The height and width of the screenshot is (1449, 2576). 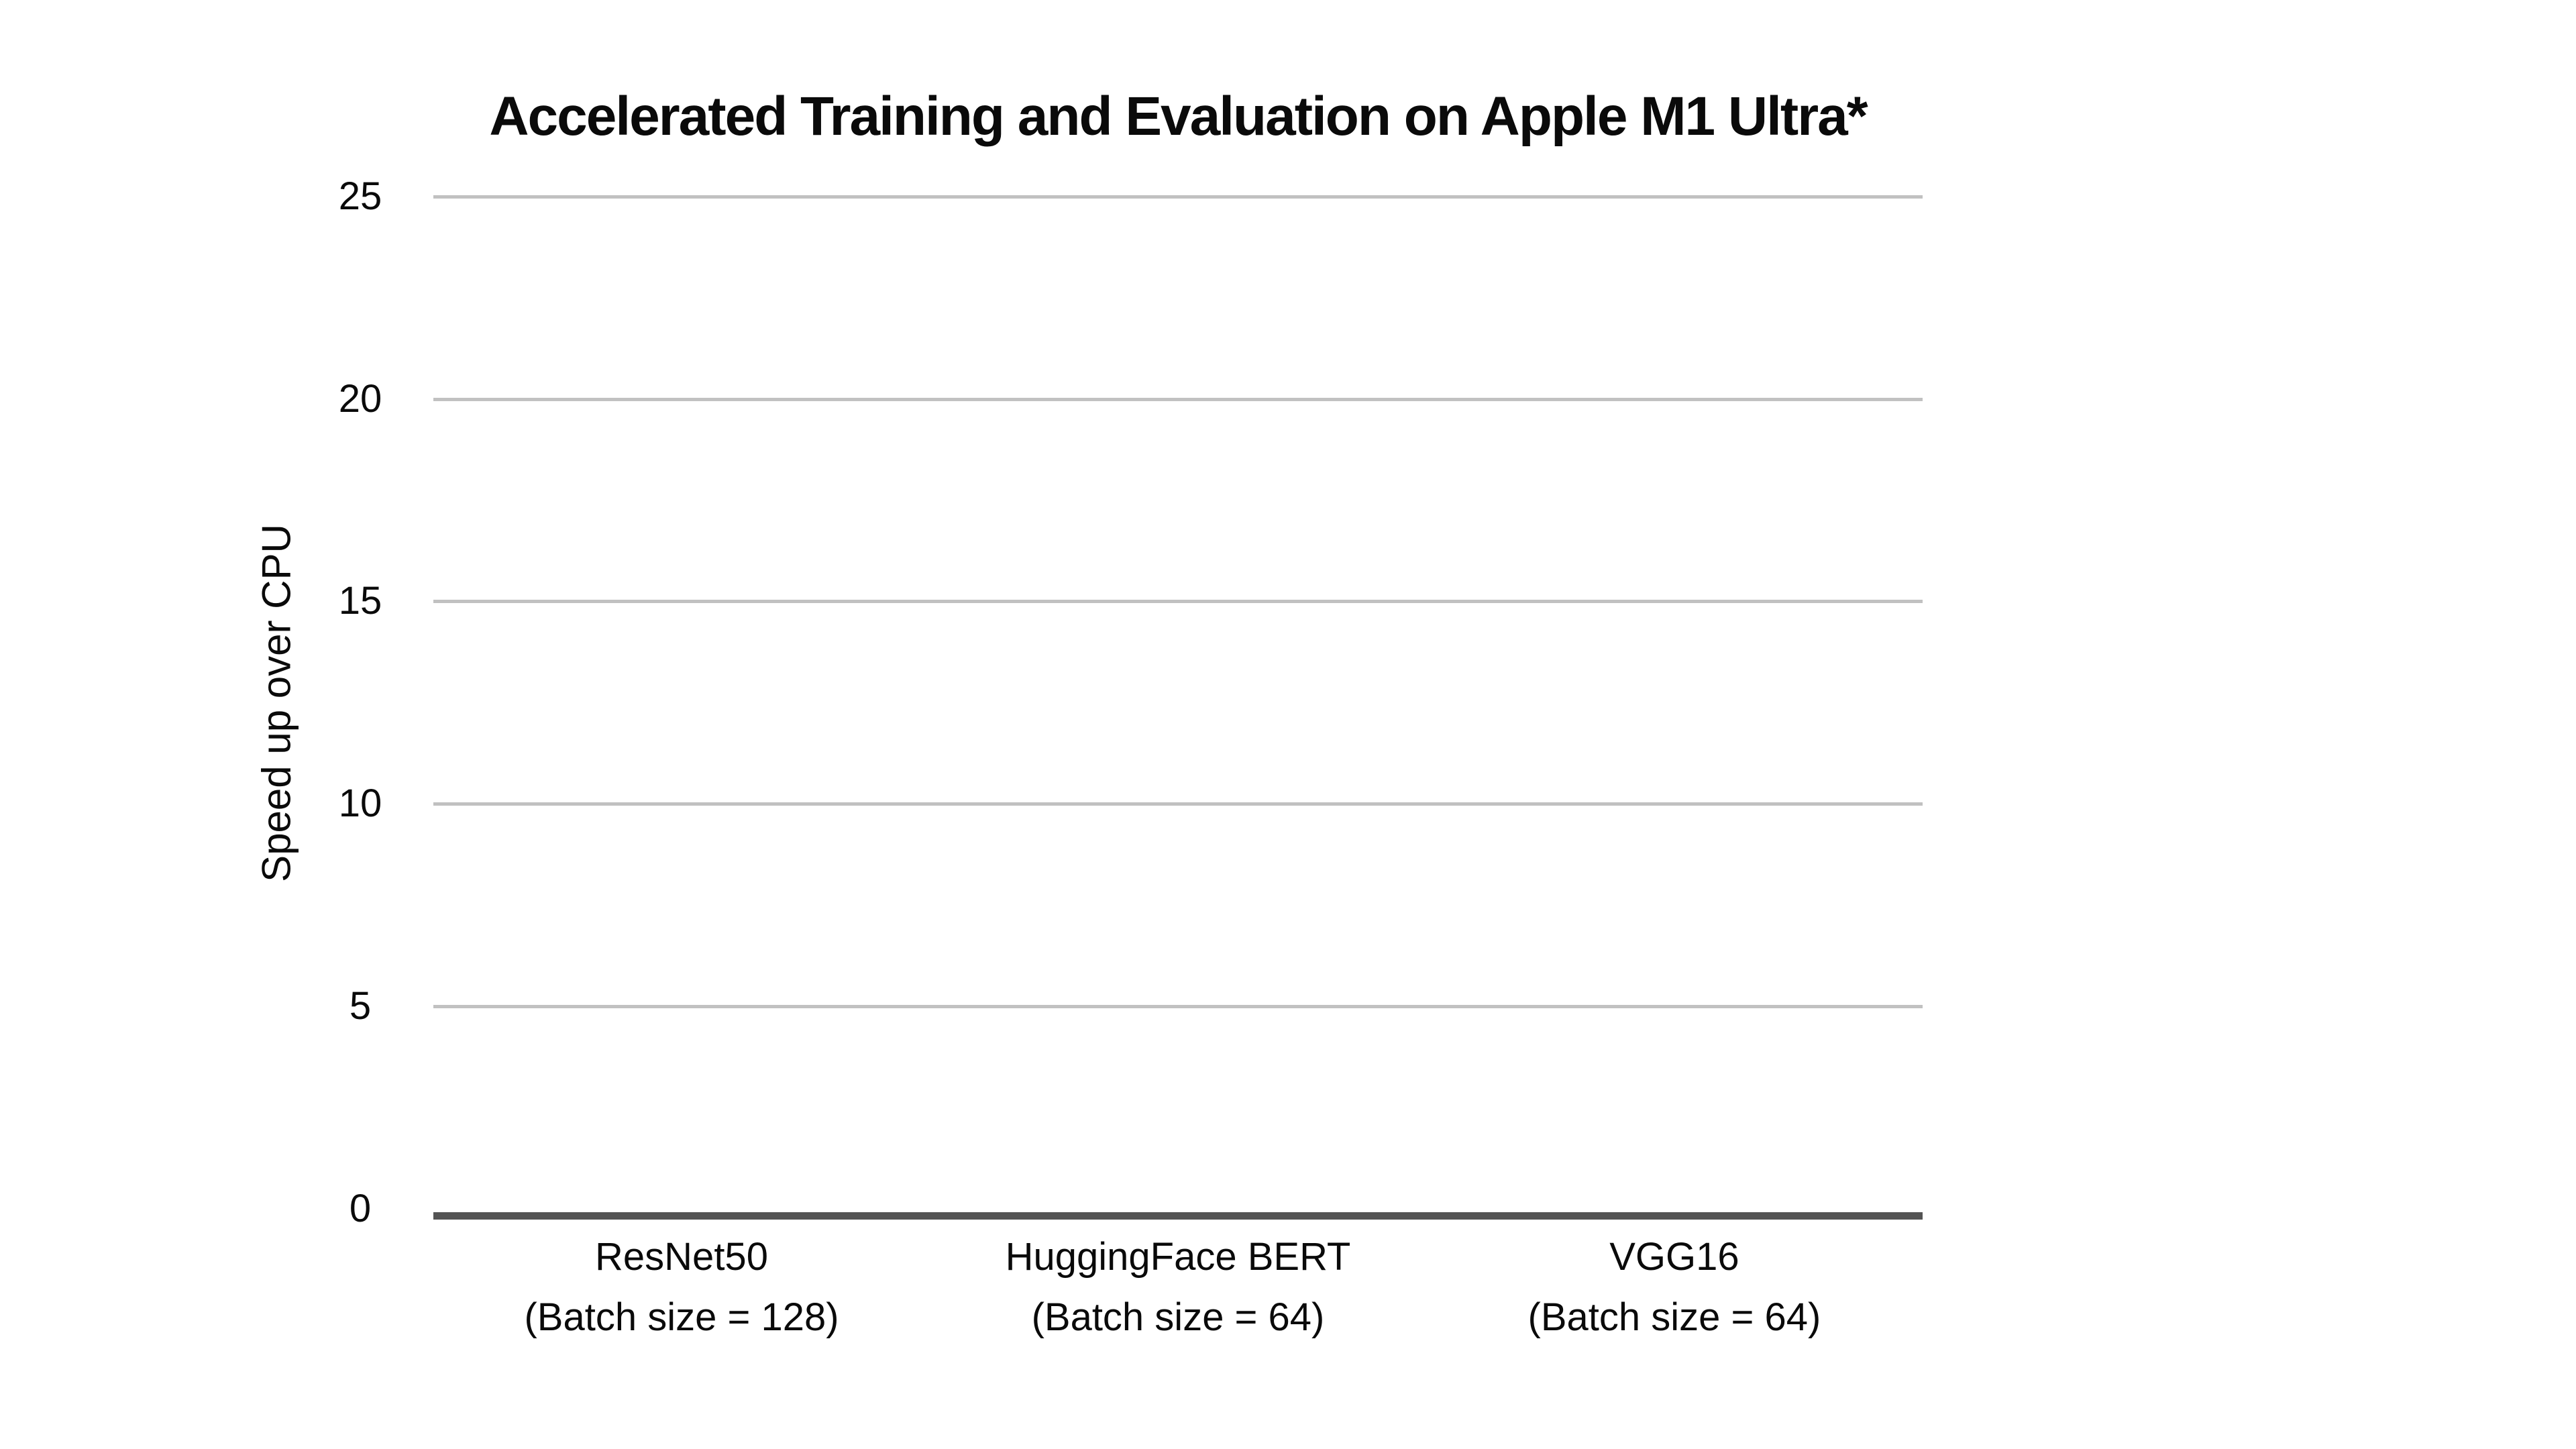 What do you see at coordinates (681, 1317) in the screenshot?
I see `category-batch-label: (Batch size = 128)` at bounding box center [681, 1317].